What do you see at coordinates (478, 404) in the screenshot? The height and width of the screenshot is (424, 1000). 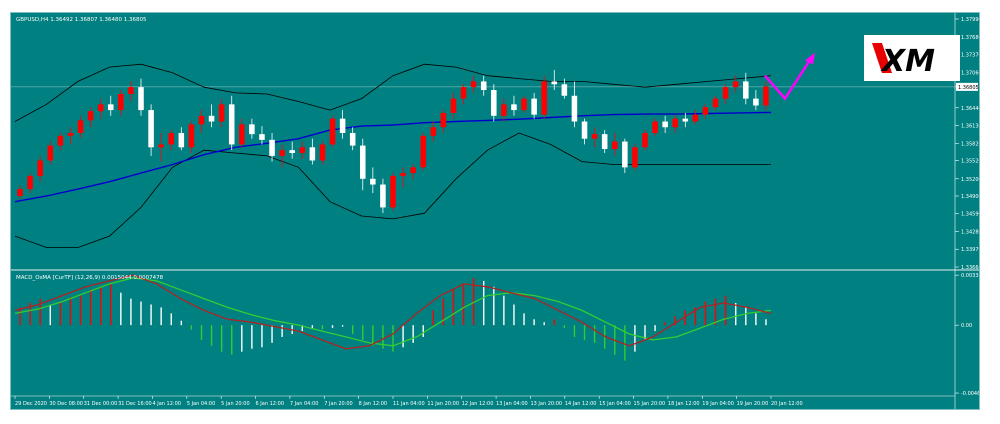 I see `time-tick-label: 12 Jan 12:00` at bounding box center [478, 404].